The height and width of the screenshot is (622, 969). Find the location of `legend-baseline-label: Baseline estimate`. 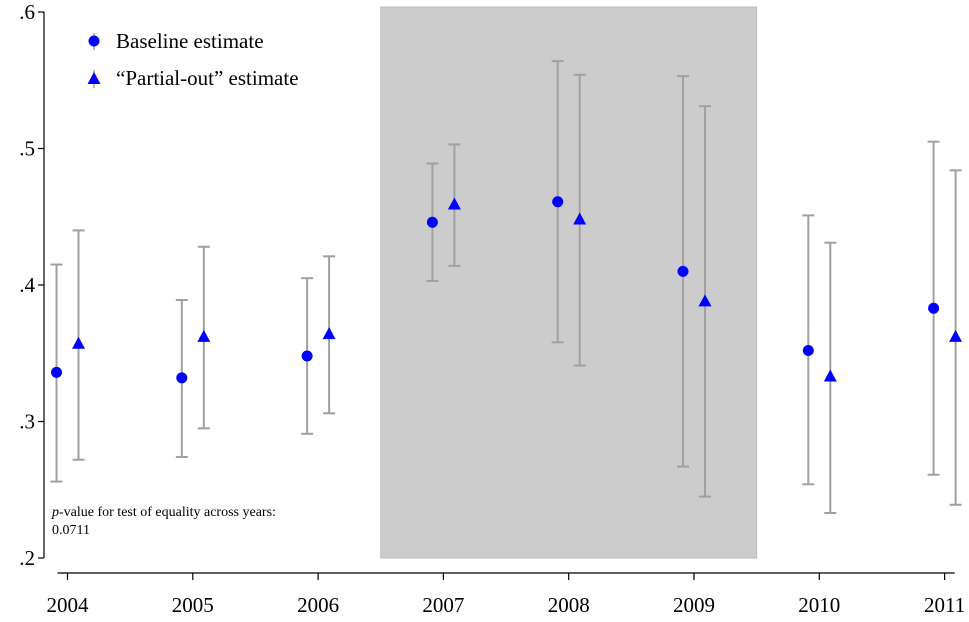

legend-baseline-label: Baseline estimate is located at coordinates (190, 41).